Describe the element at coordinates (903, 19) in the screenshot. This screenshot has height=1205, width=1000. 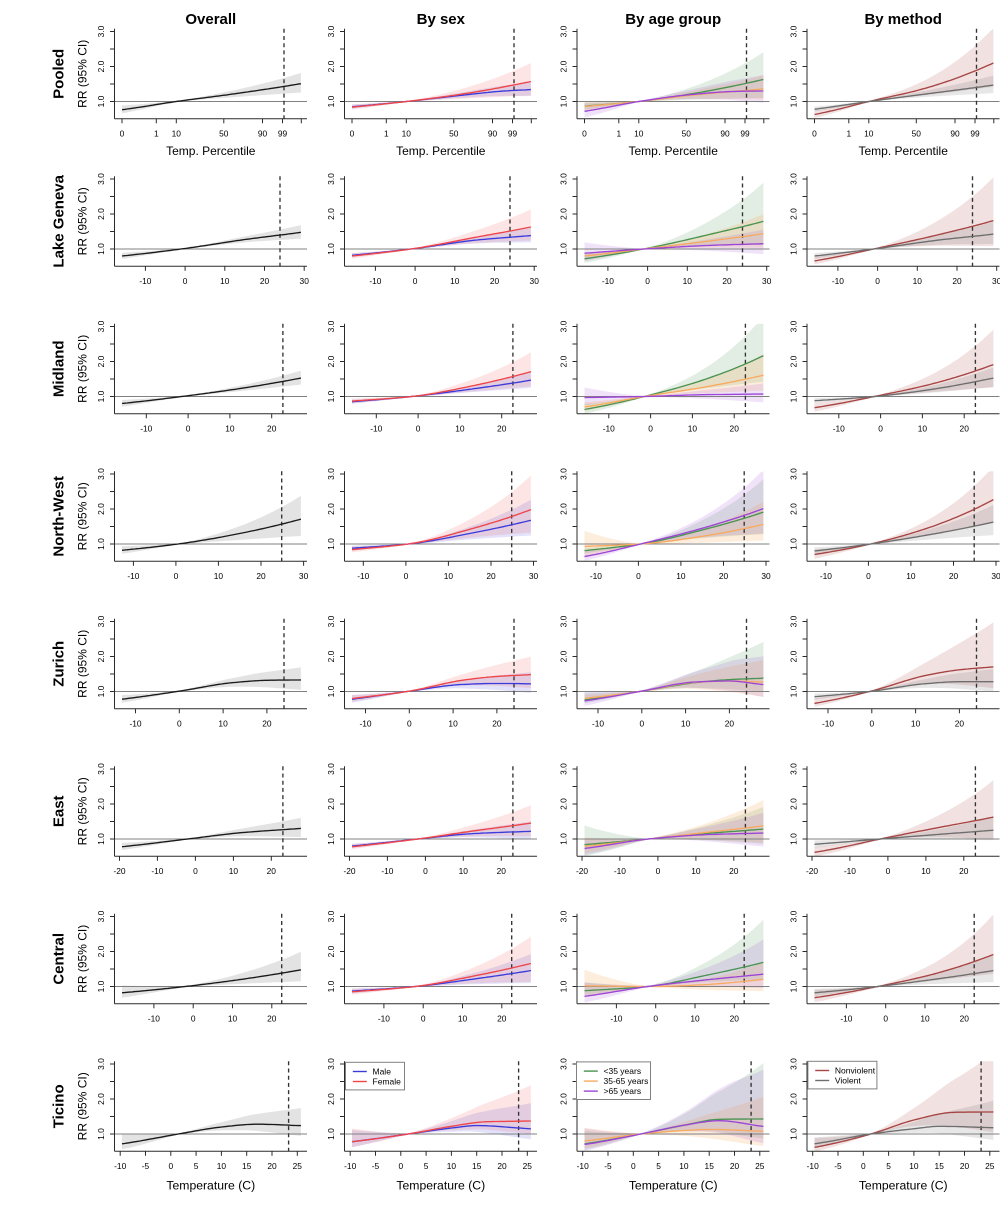
I see `svg-text: By method` at that location.